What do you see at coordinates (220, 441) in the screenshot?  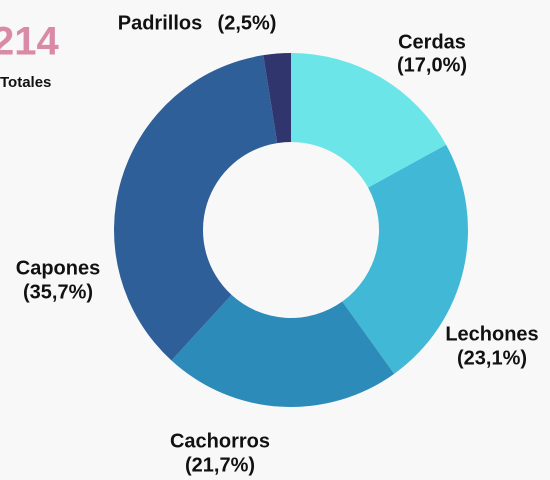 I see `slice-label: Cachorros` at bounding box center [220, 441].